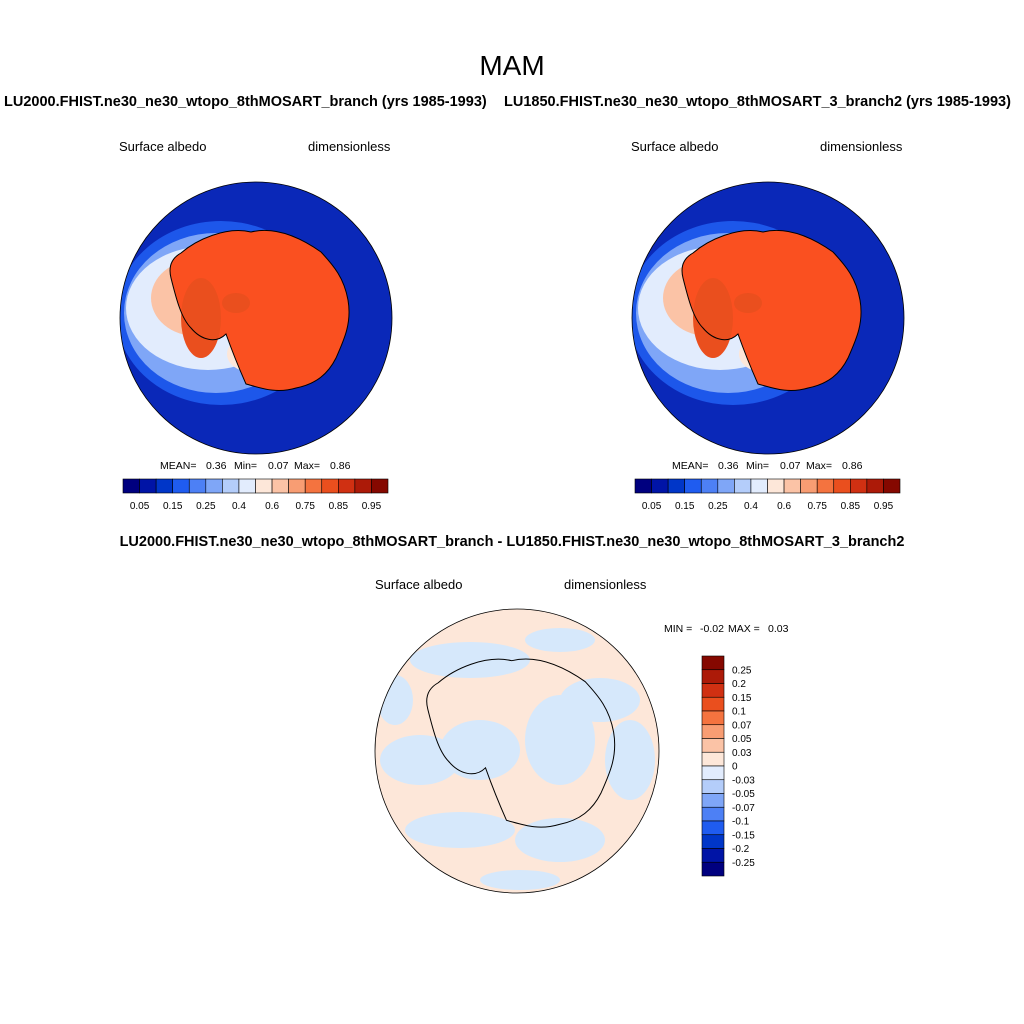 This screenshot has height=1024, width=1024. What do you see at coordinates (419, 584) in the screenshot?
I see `difference-variable-label: Surface albedo` at bounding box center [419, 584].